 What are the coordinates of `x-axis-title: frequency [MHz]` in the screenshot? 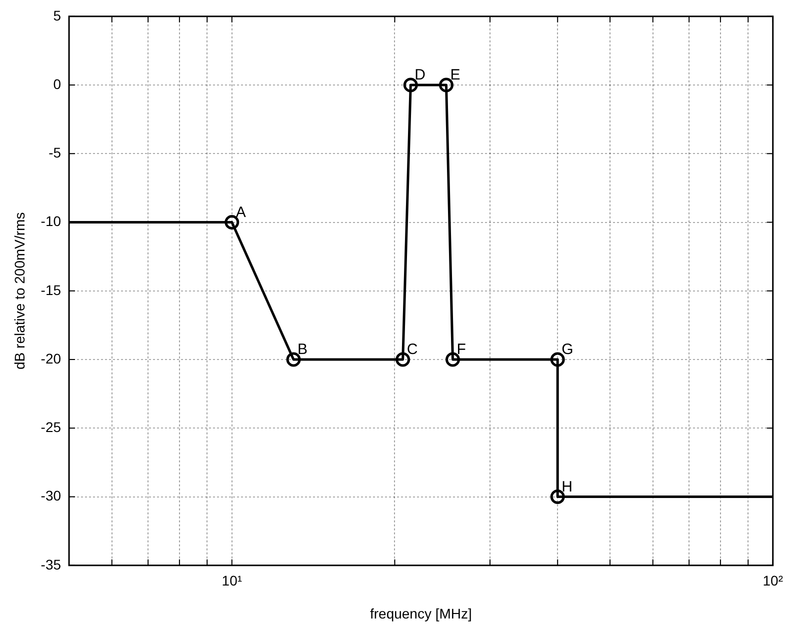 It's located at (421, 613).